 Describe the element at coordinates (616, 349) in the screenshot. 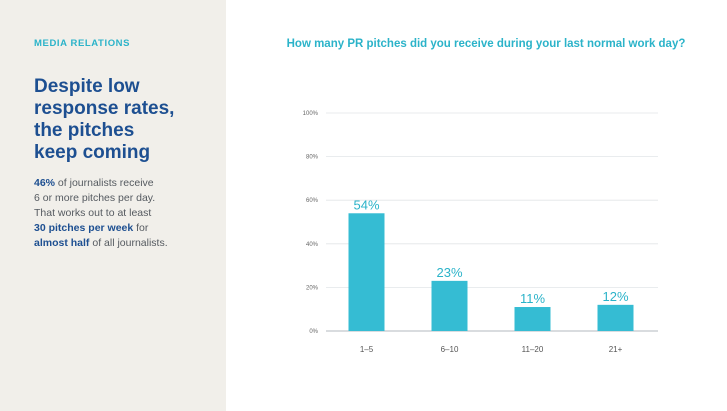

I see `x-tick-label: 21+` at that location.